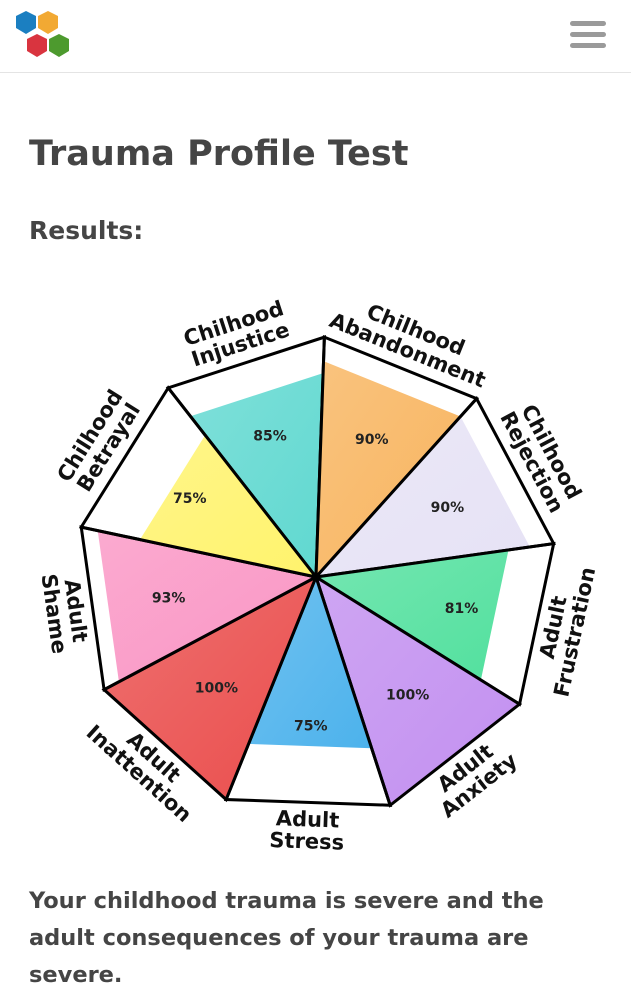  I want to click on sector-inattention, so click(210, 688).